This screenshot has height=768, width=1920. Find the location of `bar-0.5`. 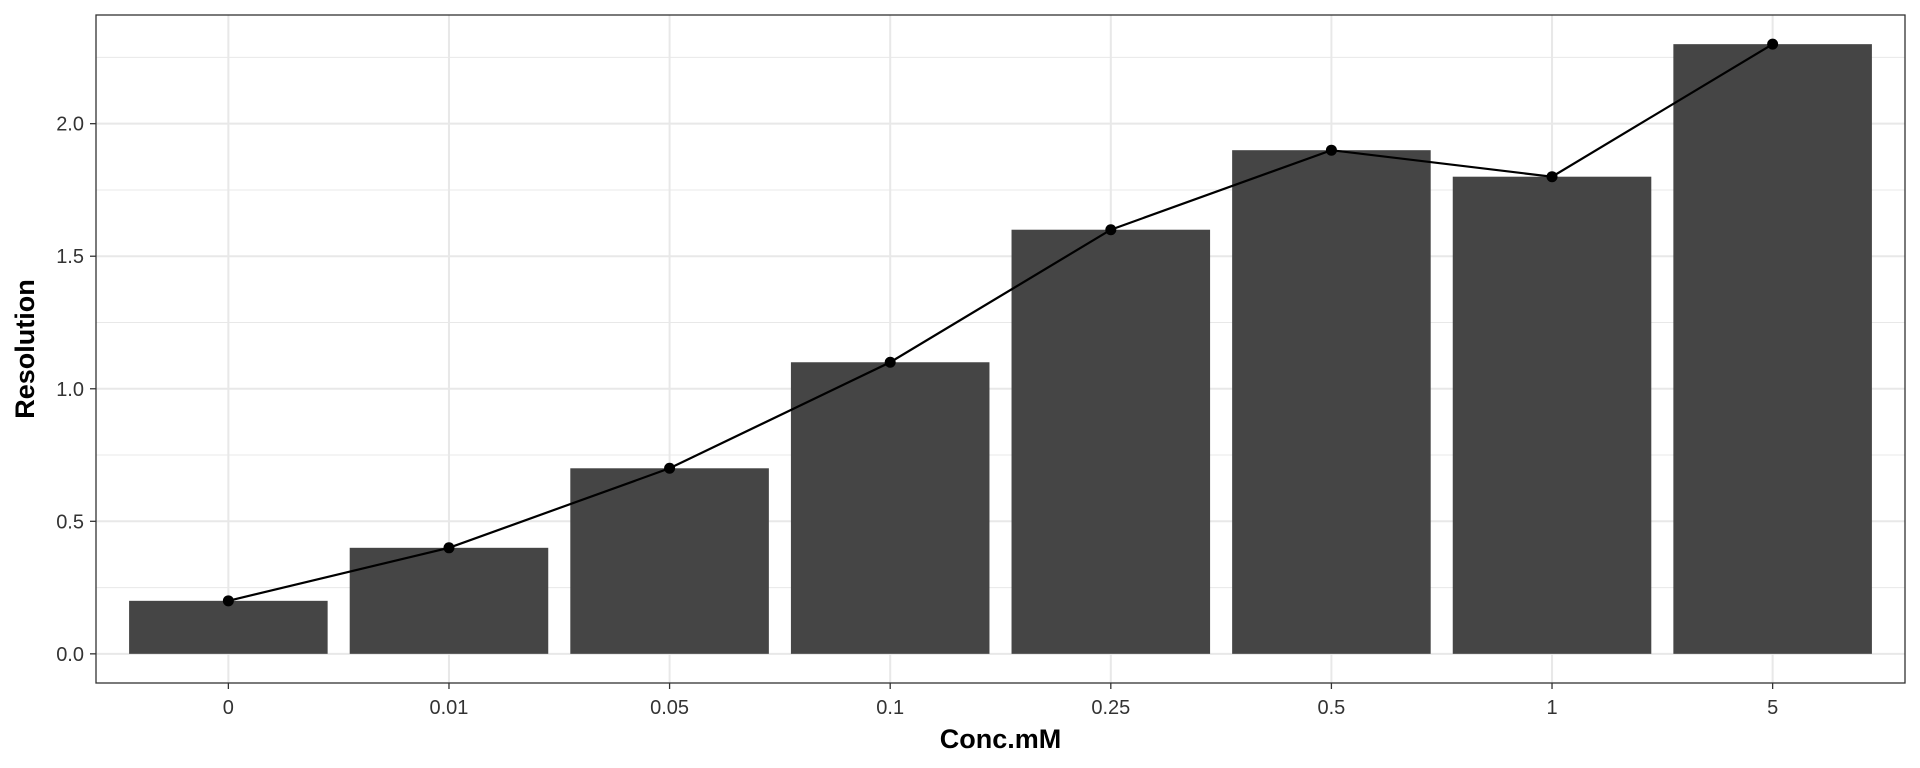

bar-0.5 is located at coordinates (1331, 402).